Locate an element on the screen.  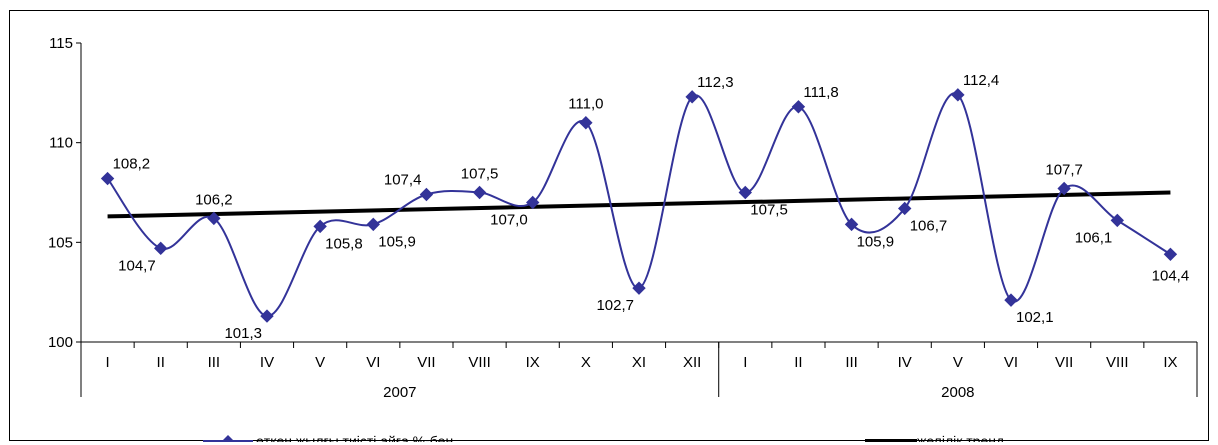
y-tick-label: 110 is located at coordinates (61, 143).